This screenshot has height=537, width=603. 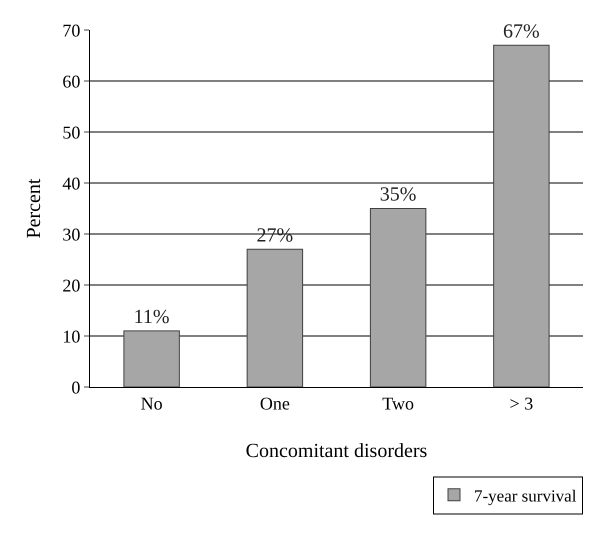 What do you see at coordinates (75, 387) in the screenshot?
I see `y-tick-label: 0` at bounding box center [75, 387].